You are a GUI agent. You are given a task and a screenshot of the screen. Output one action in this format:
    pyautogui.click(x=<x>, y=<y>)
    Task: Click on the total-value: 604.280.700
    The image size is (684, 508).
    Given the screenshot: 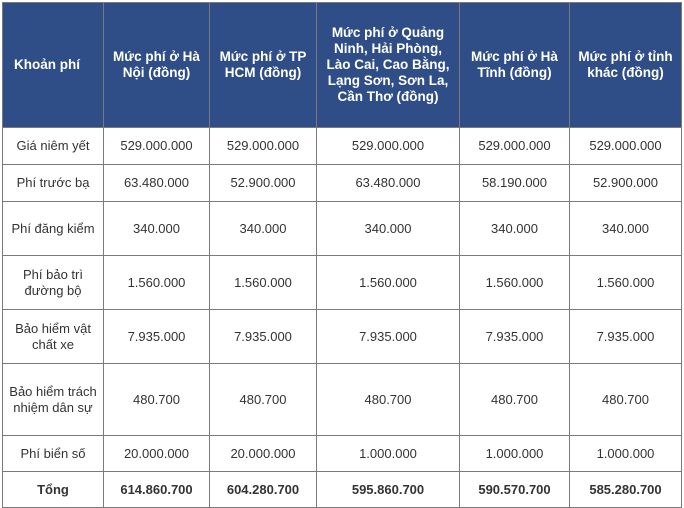 What is the action you would take?
    pyautogui.click(x=263, y=489)
    